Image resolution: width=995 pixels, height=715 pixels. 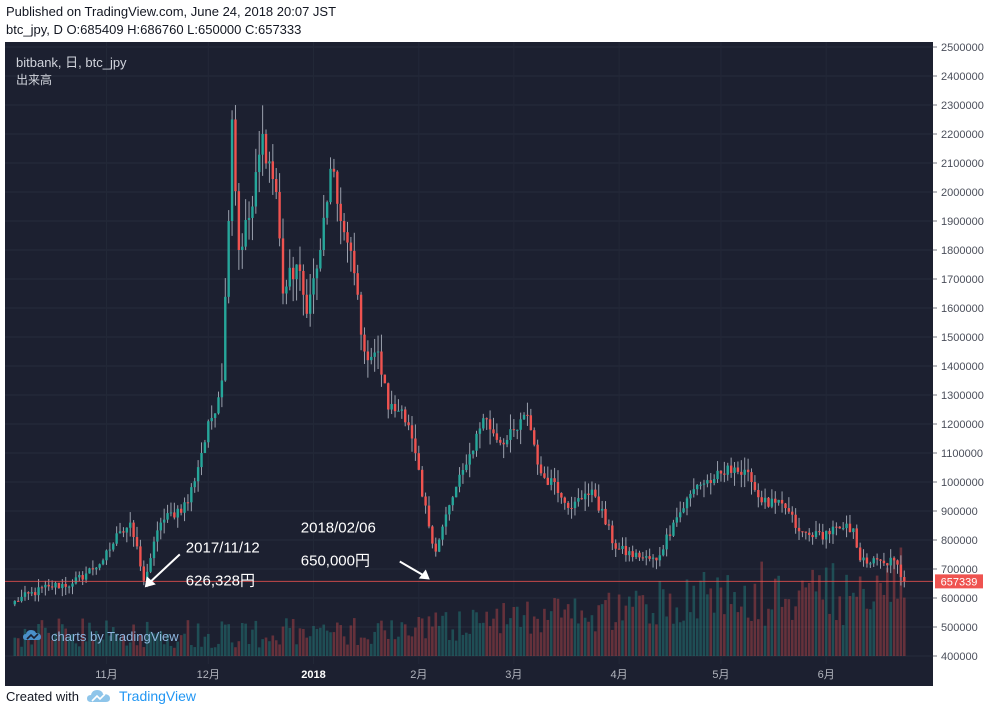 What do you see at coordinates (962, 135) in the screenshot?
I see `price-tick-label: 2200000` at bounding box center [962, 135].